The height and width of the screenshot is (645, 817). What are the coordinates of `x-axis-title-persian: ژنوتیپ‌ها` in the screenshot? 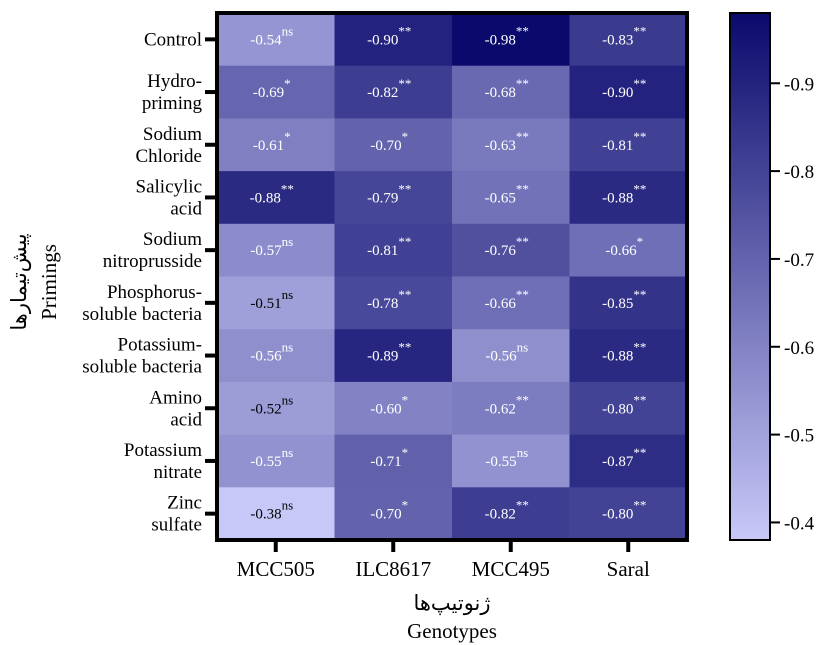 It's located at (451, 603).